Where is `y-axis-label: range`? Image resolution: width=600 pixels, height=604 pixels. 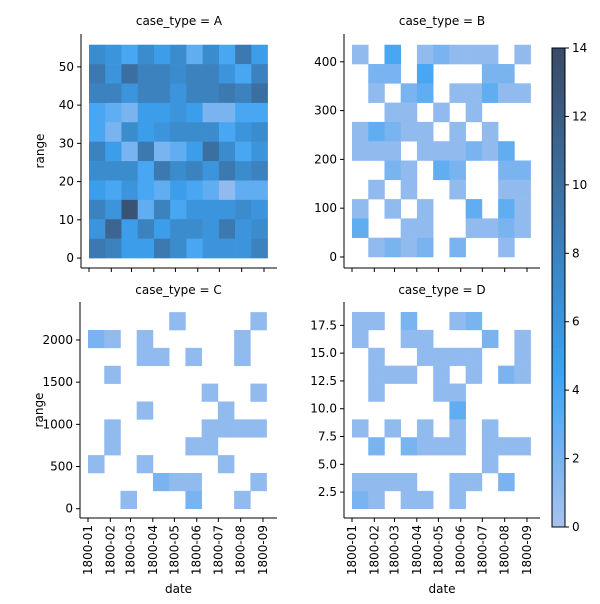 y-axis-label: range is located at coordinates (39, 410).